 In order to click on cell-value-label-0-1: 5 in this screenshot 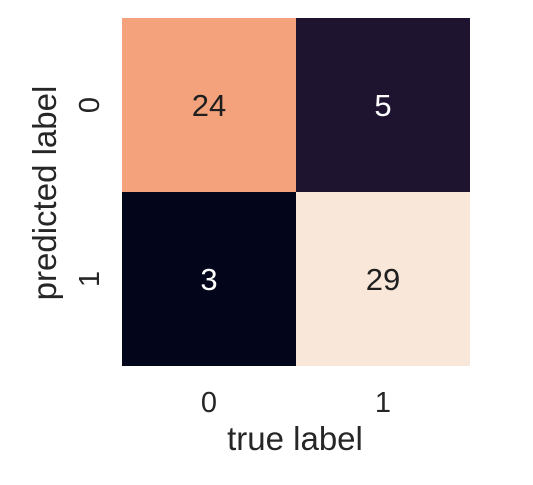, I will do `click(382, 105)`.